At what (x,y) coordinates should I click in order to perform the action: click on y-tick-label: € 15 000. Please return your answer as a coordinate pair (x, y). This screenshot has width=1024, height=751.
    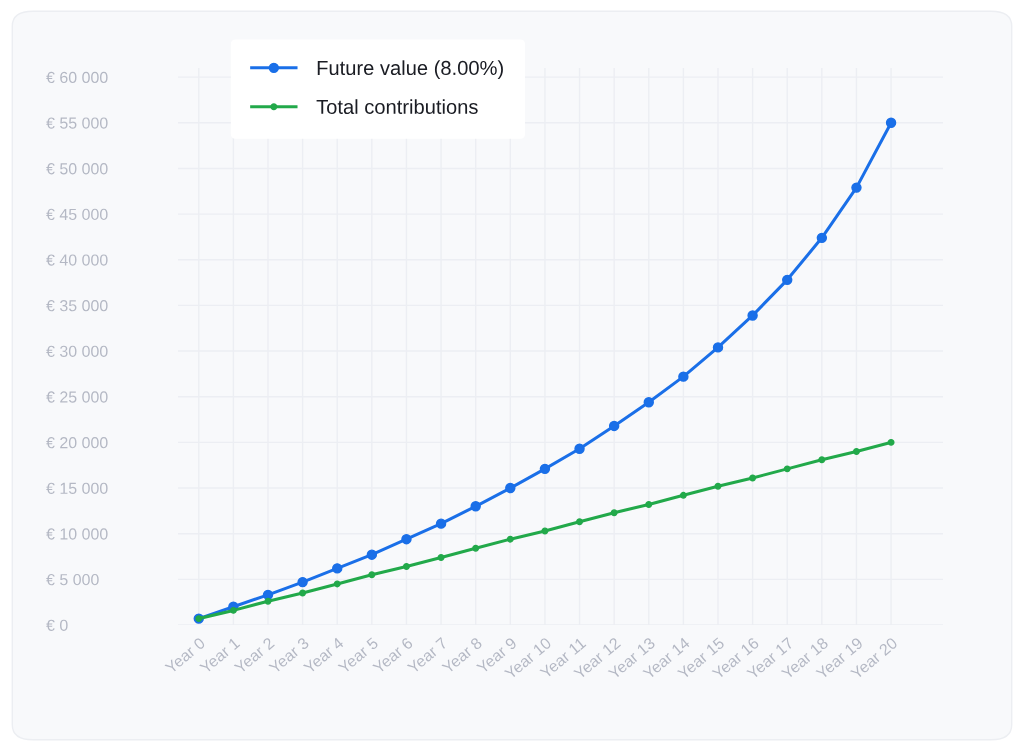
    Looking at the image, I should click on (77, 488).